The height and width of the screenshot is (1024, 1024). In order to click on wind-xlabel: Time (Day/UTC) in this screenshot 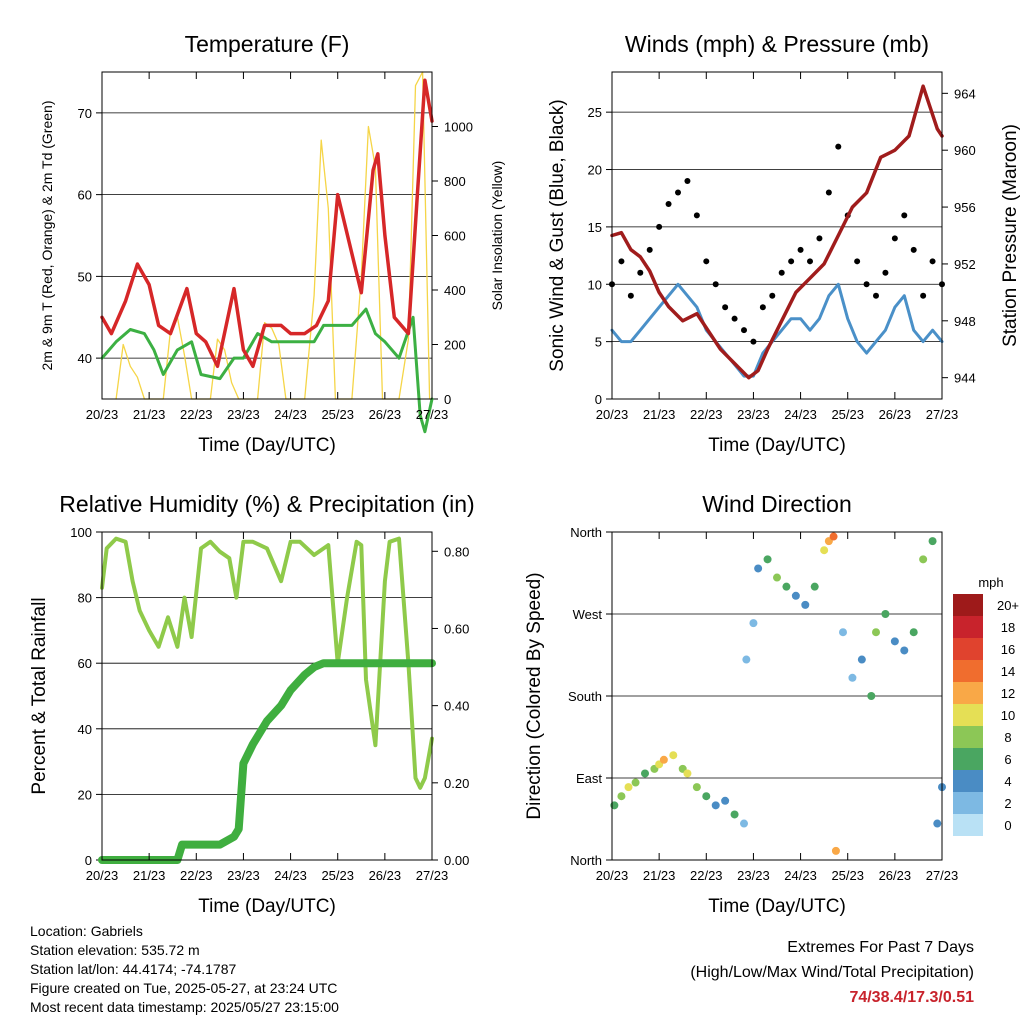, I will do `click(777, 445)`.